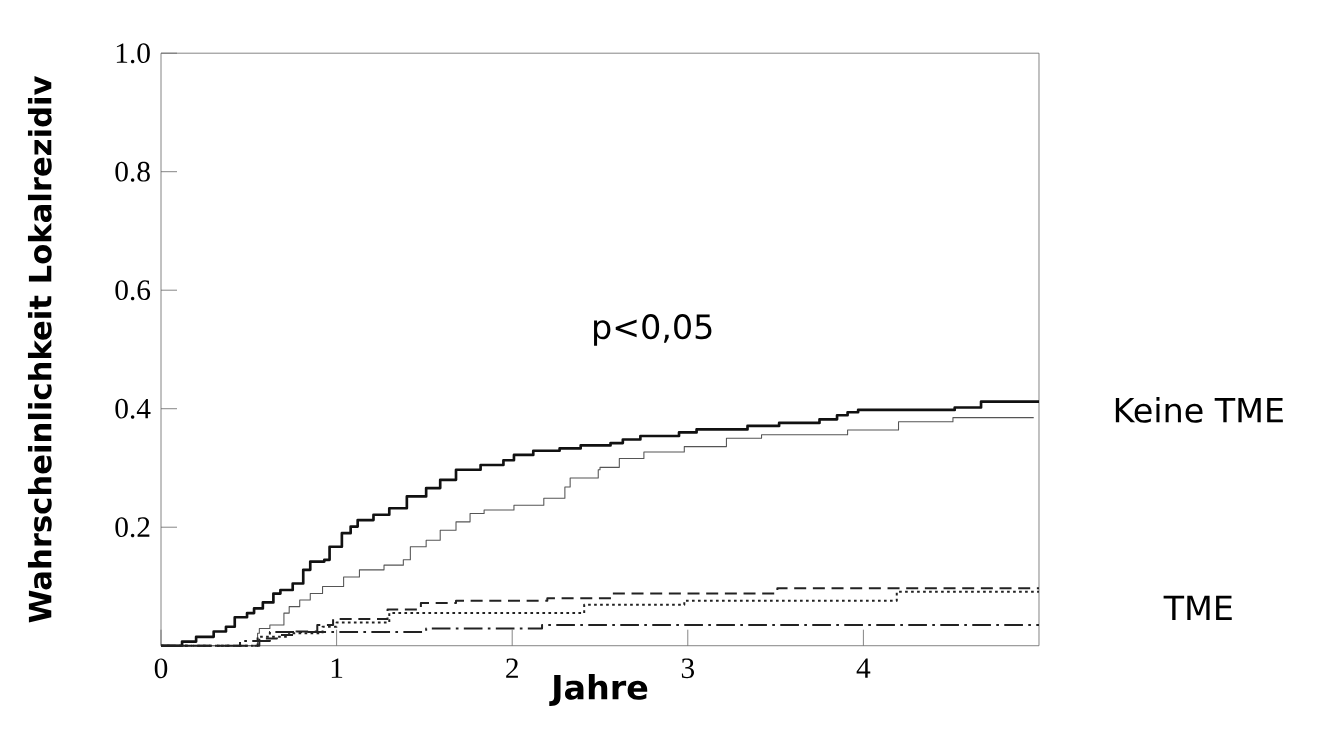  Describe the element at coordinates (39, 349) in the screenshot. I see `y-axis-title: Wahrscheinlichkeit Lokalrezidiv` at that location.